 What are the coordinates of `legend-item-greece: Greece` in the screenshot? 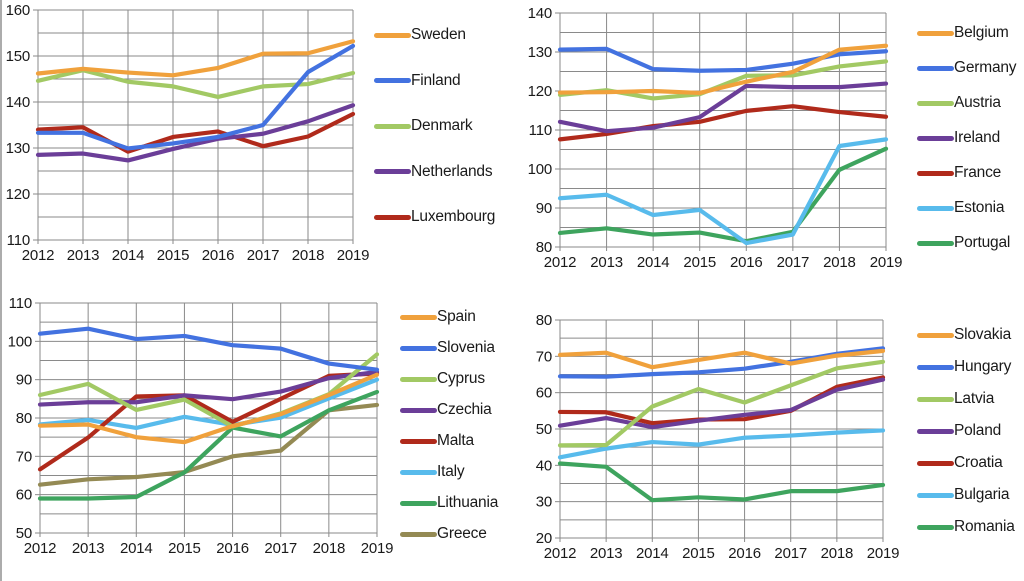 It's located at (460, 534).